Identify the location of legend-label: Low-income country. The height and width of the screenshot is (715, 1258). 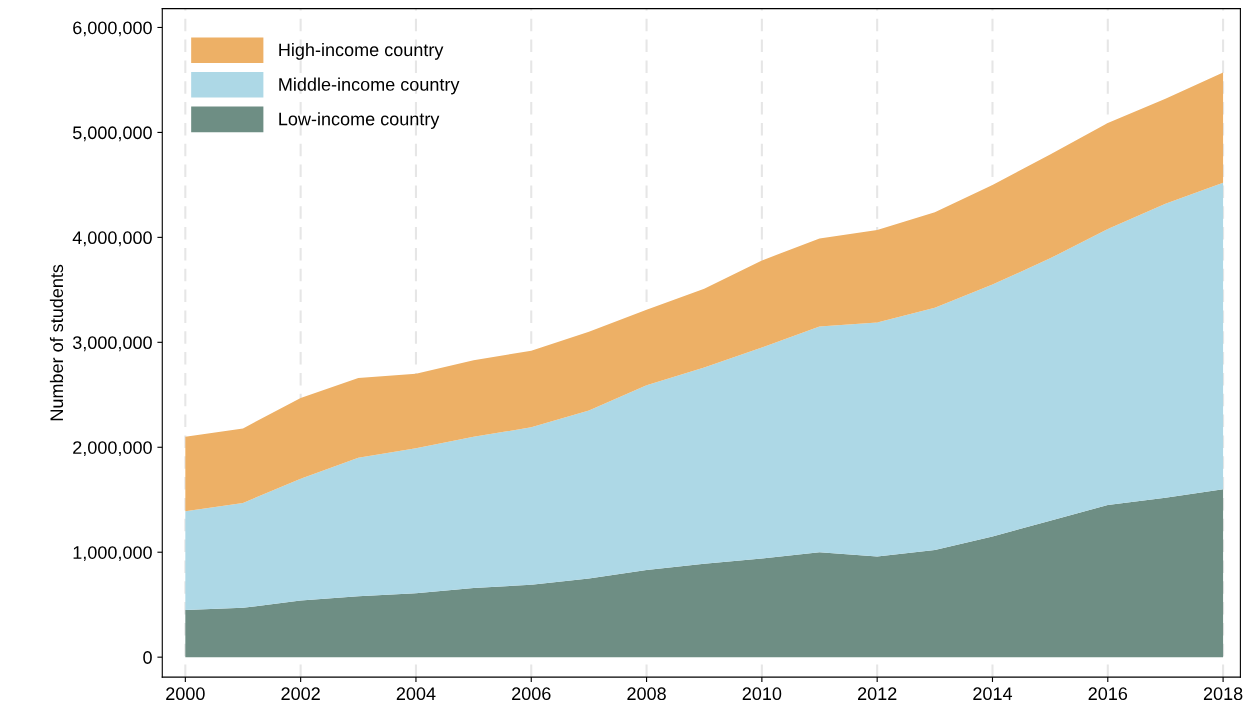
(359, 120).